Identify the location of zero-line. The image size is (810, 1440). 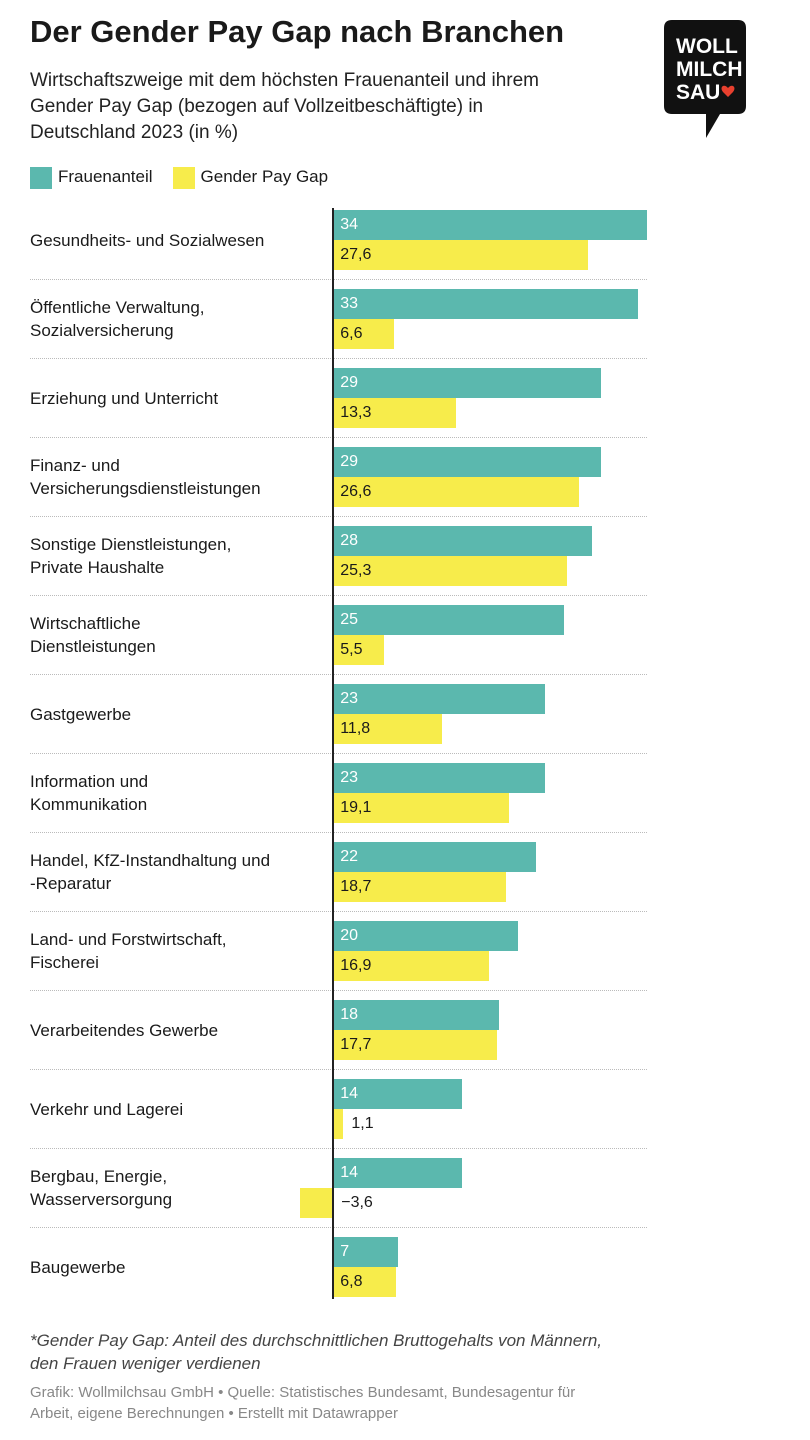
(333, 753).